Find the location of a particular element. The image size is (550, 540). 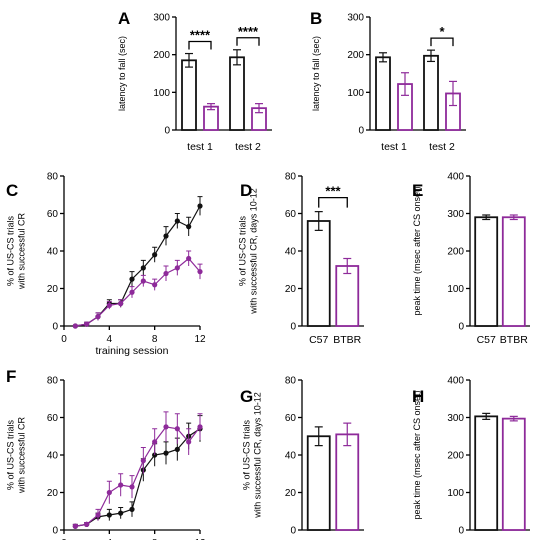

panel-label: D is located at coordinates (246, 190).